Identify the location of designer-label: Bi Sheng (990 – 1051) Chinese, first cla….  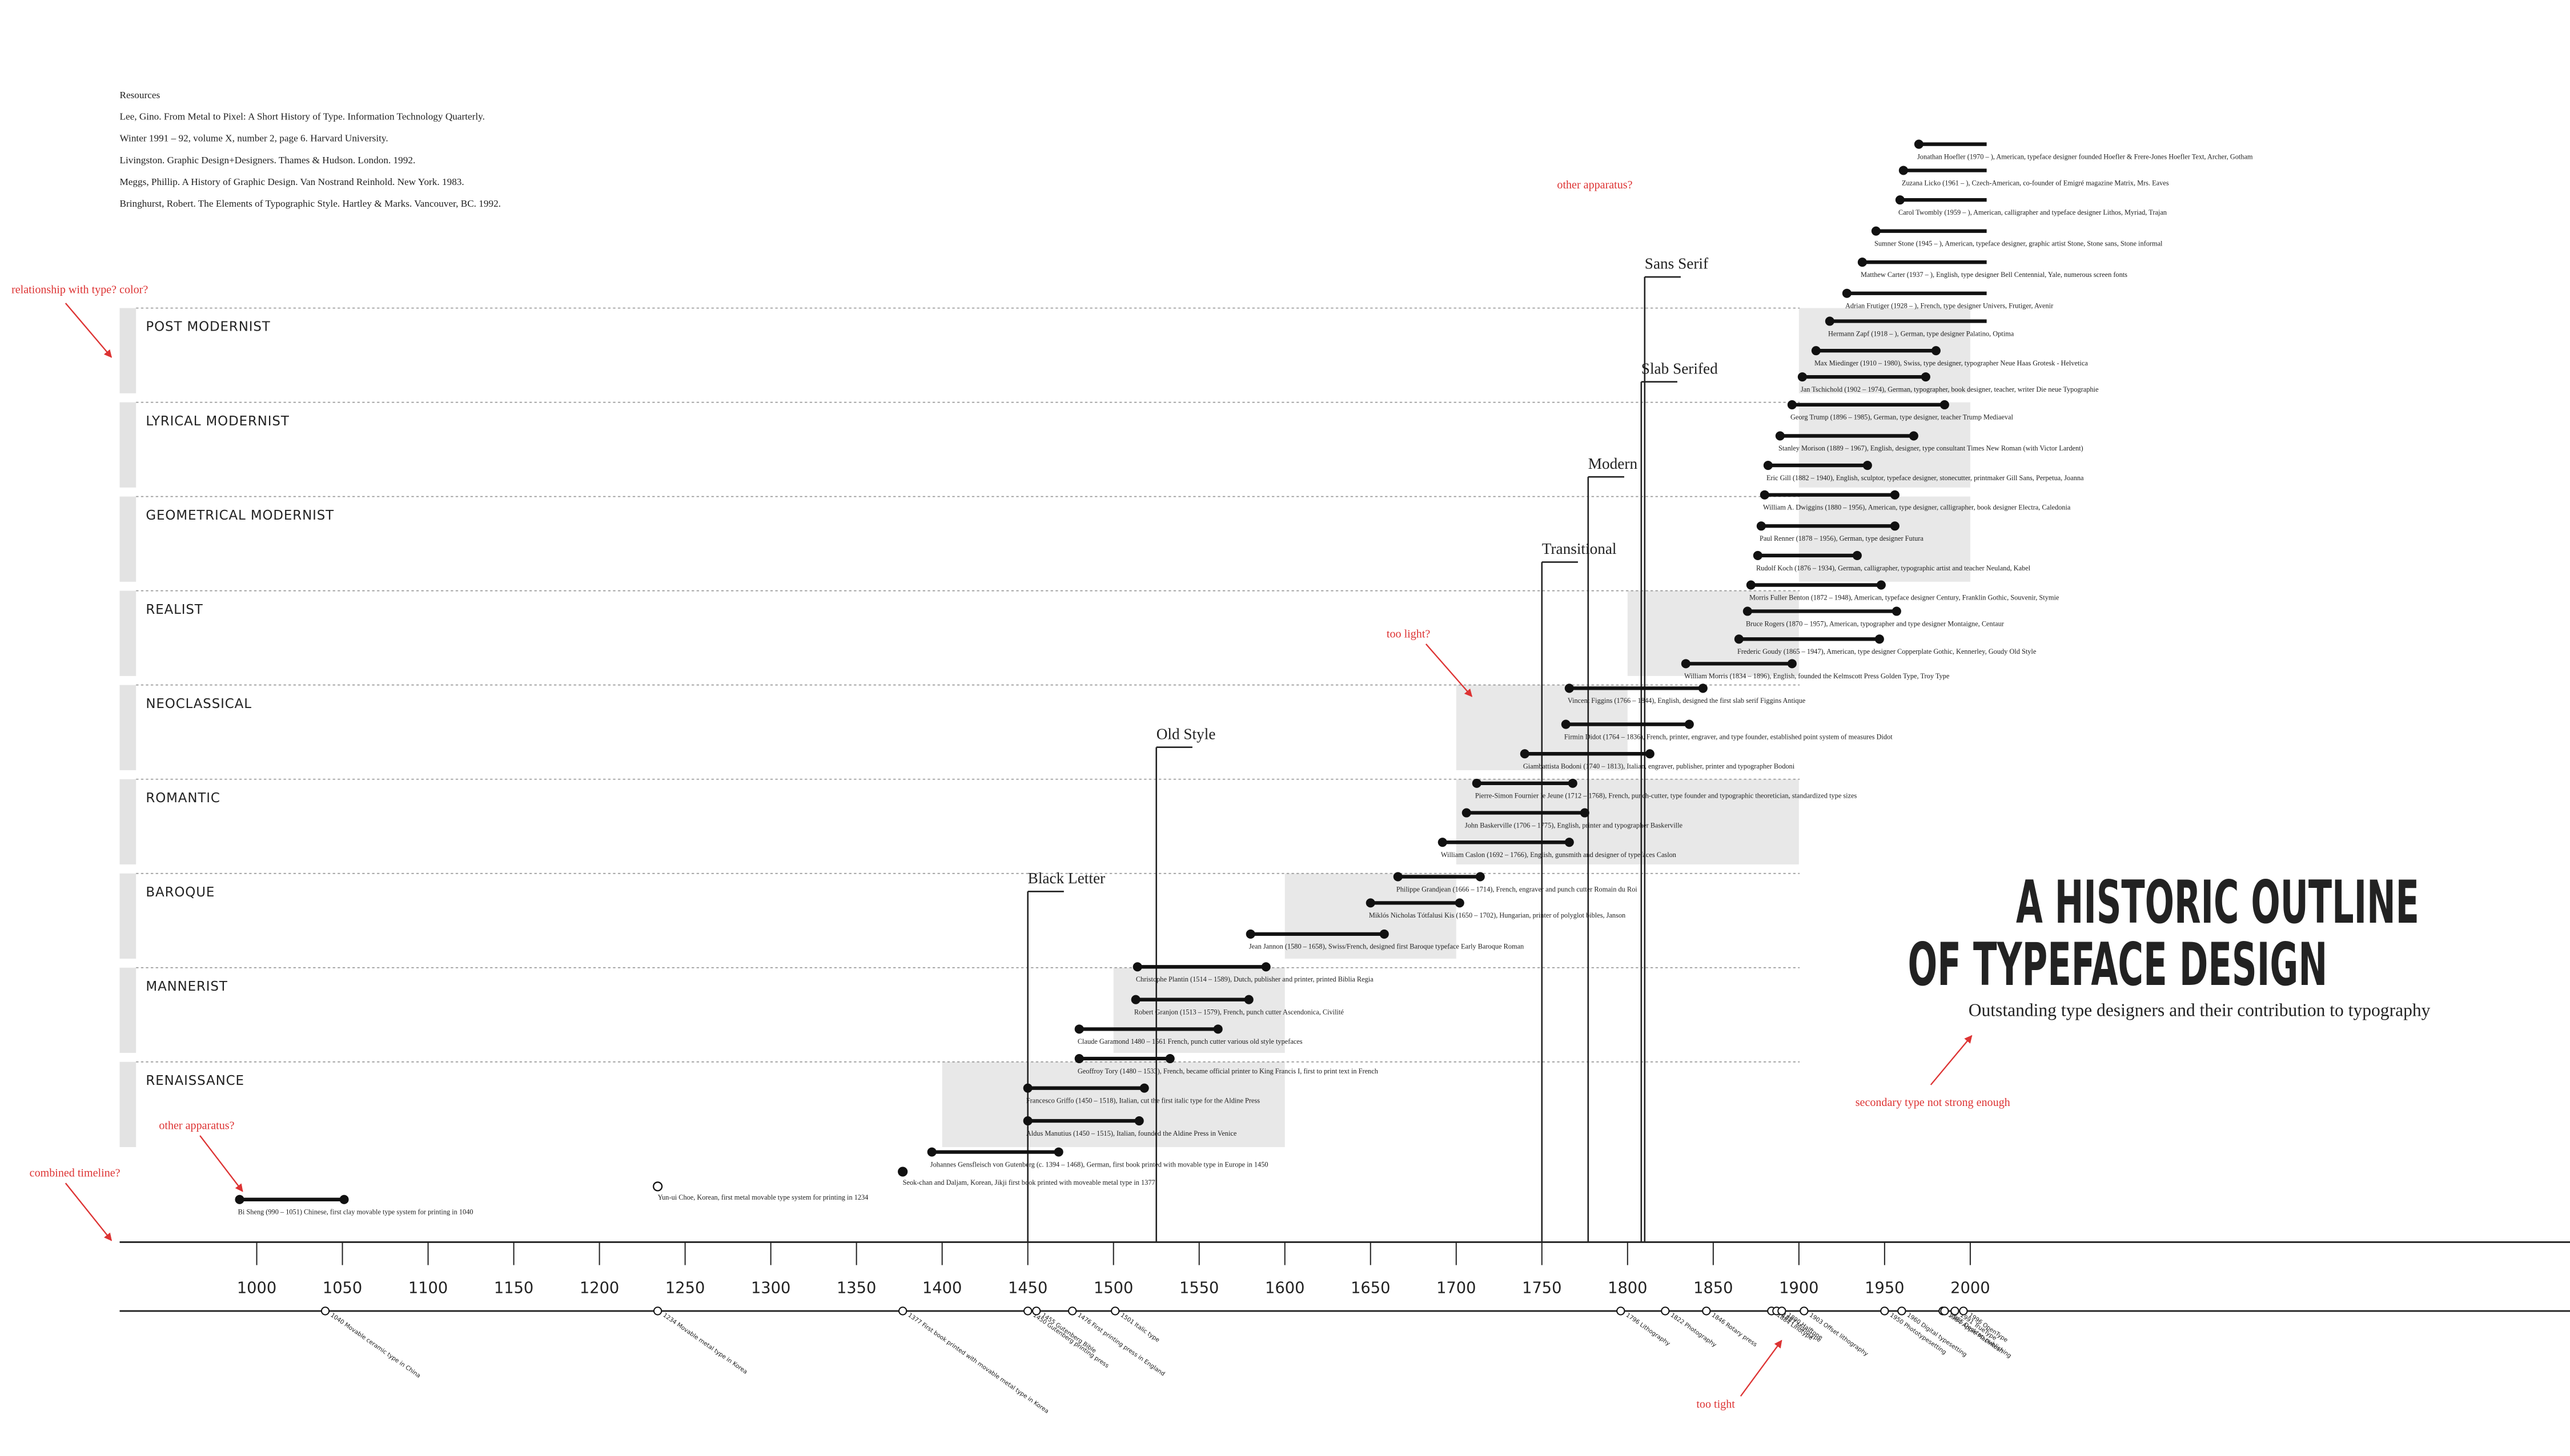
(355, 1212).